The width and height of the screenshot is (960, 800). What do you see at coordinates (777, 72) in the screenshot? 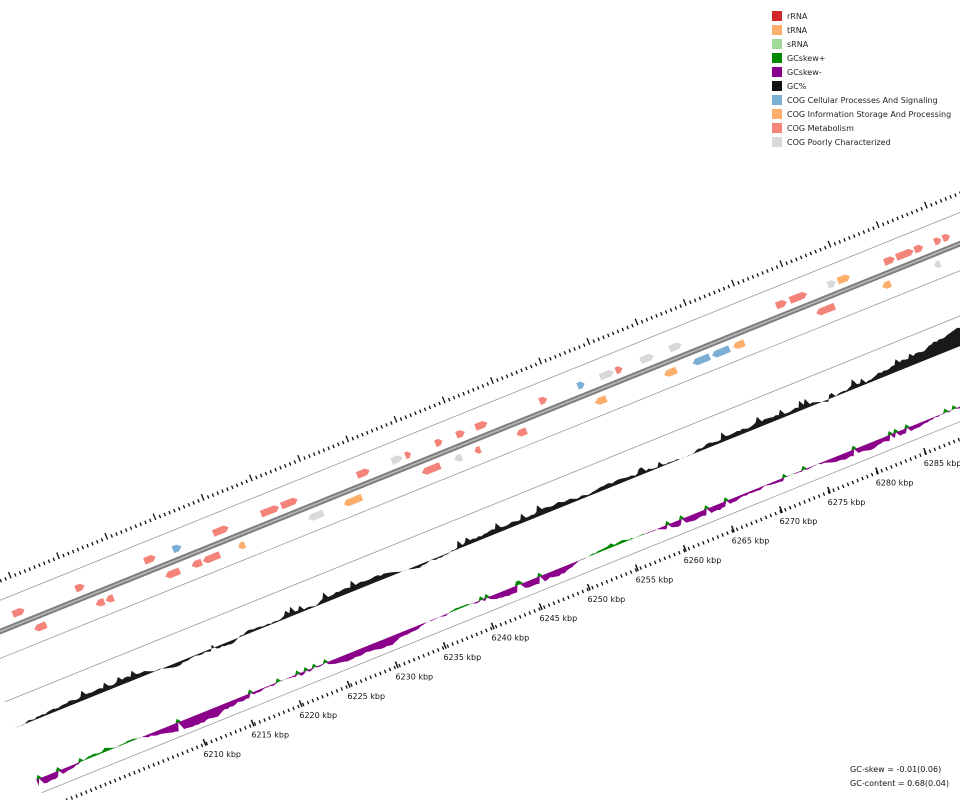
I see `legend-swatch` at bounding box center [777, 72].